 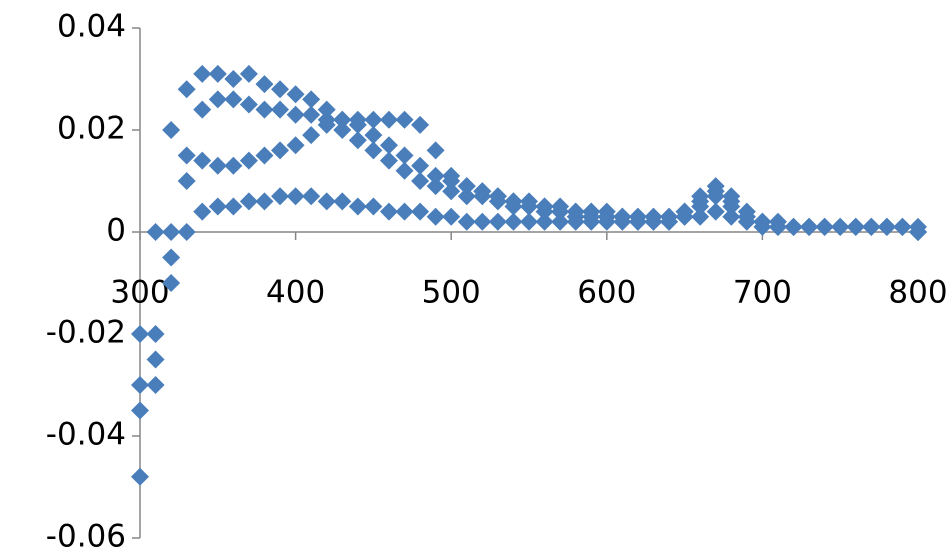 What do you see at coordinates (86, 333) in the screenshot?
I see `y-tick-label: -0.02` at bounding box center [86, 333].